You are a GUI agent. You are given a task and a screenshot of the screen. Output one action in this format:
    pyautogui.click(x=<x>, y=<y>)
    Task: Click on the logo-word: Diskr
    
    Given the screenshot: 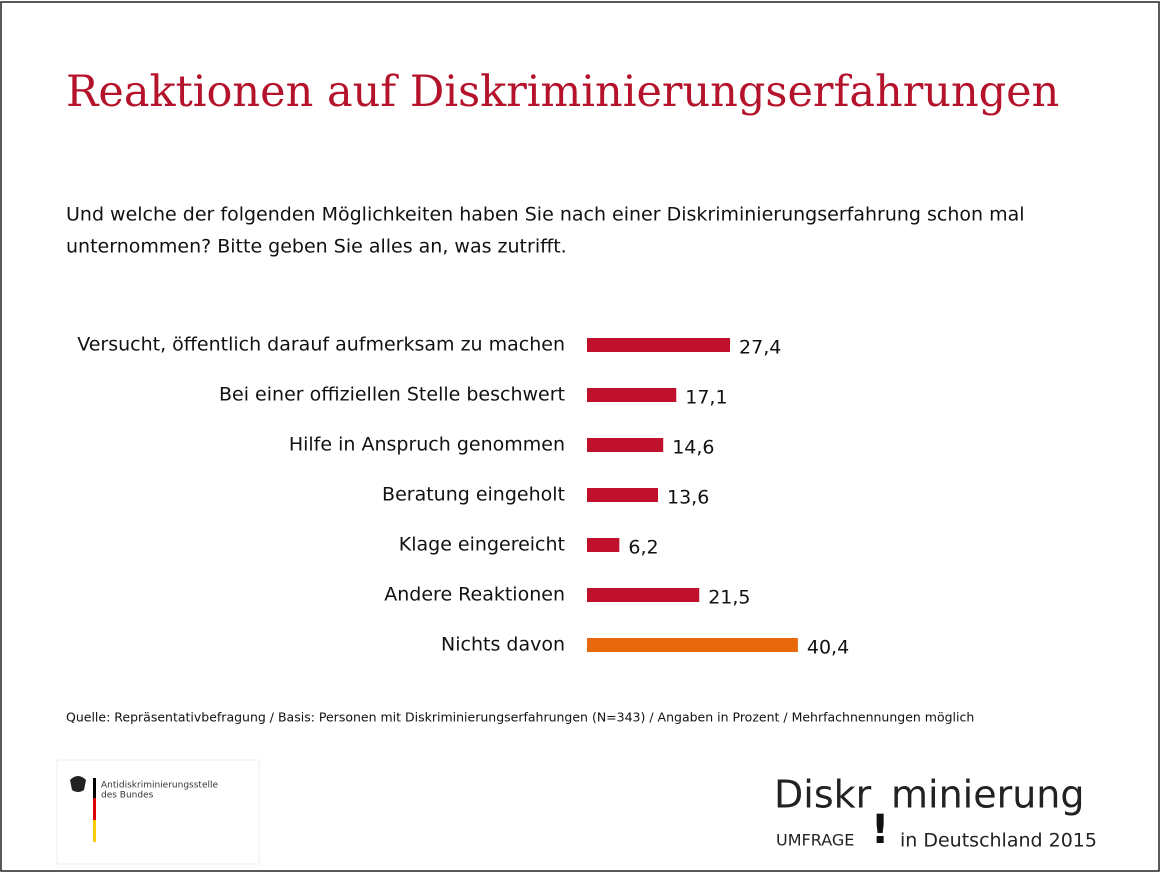 What is the action you would take?
    pyautogui.click(x=823, y=795)
    